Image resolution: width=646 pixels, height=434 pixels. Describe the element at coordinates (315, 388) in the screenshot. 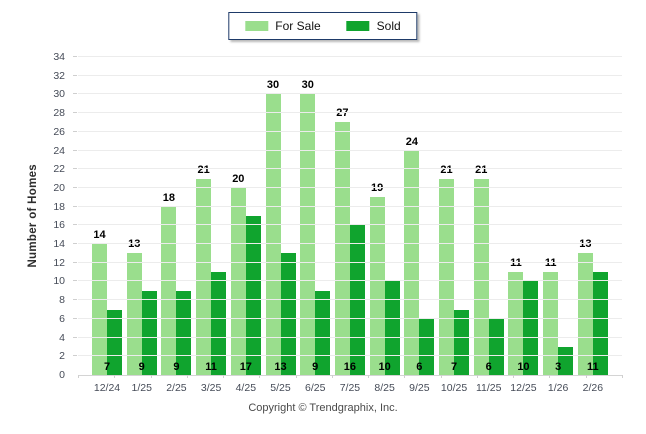

I see `x-axis-category-label: 6/25` at that location.